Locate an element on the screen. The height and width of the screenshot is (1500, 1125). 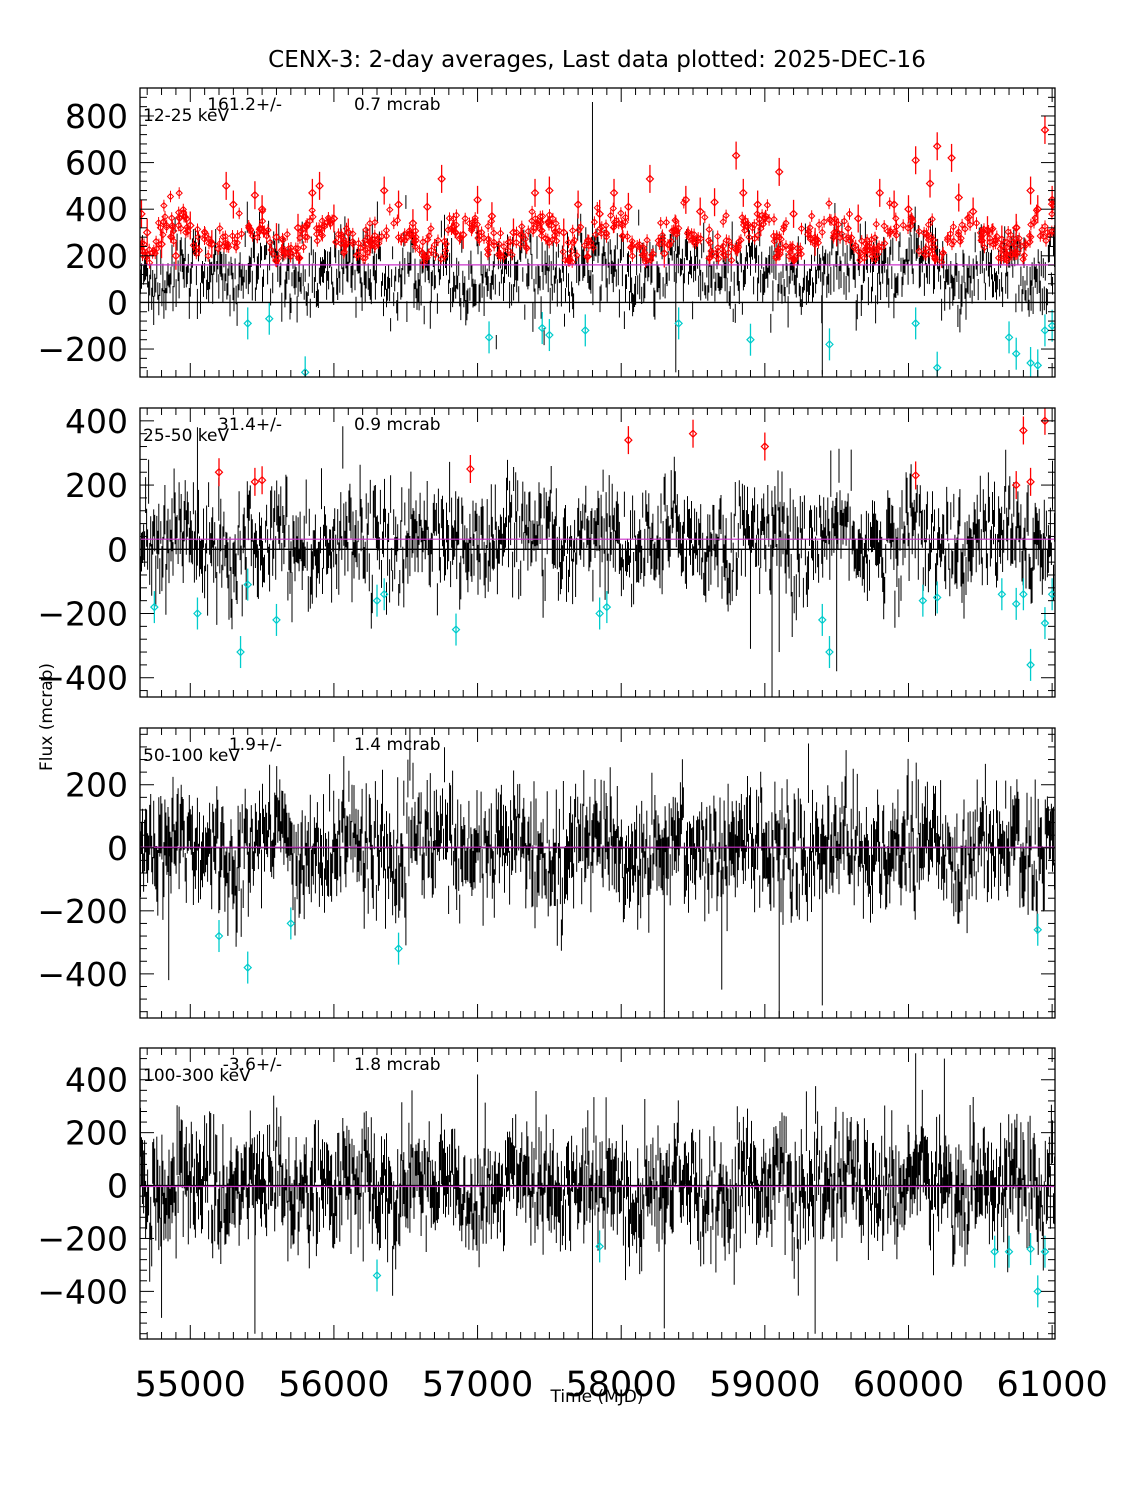
x-tick-label: 61000 is located at coordinates (1051, 1385).